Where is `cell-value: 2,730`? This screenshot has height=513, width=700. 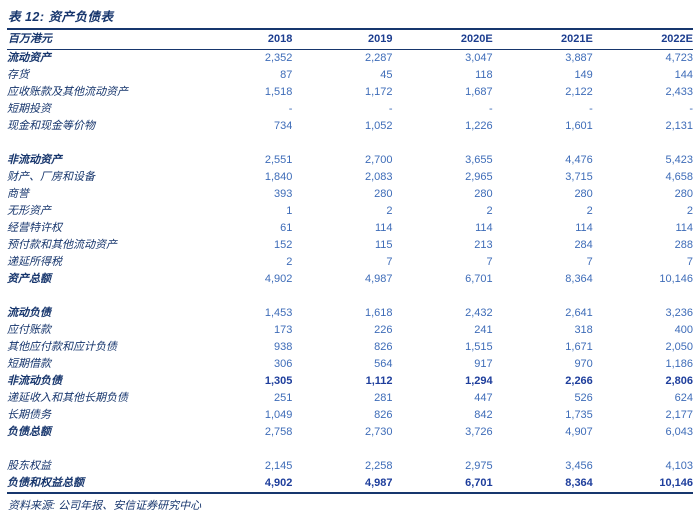 cell-value: 2,730 is located at coordinates (378, 432).